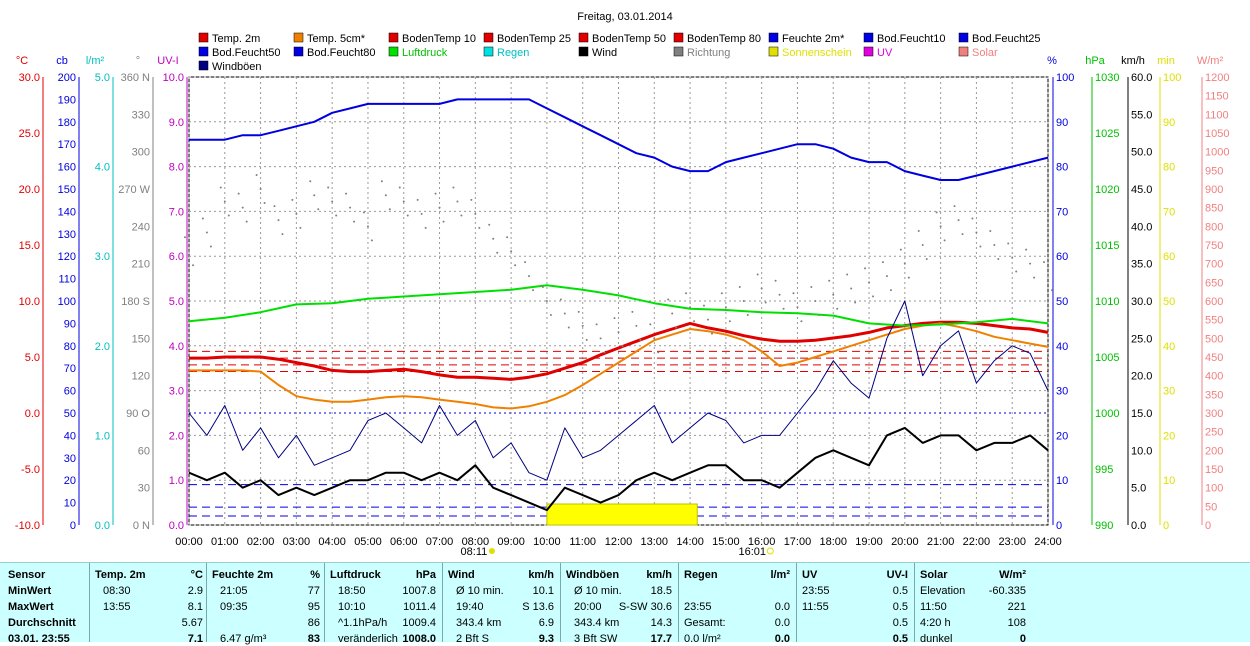 This screenshot has height=646, width=1250. What do you see at coordinates (39, 639) in the screenshot?
I see `row-label: 03.01. 23:55` at bounding box center [39, 639].